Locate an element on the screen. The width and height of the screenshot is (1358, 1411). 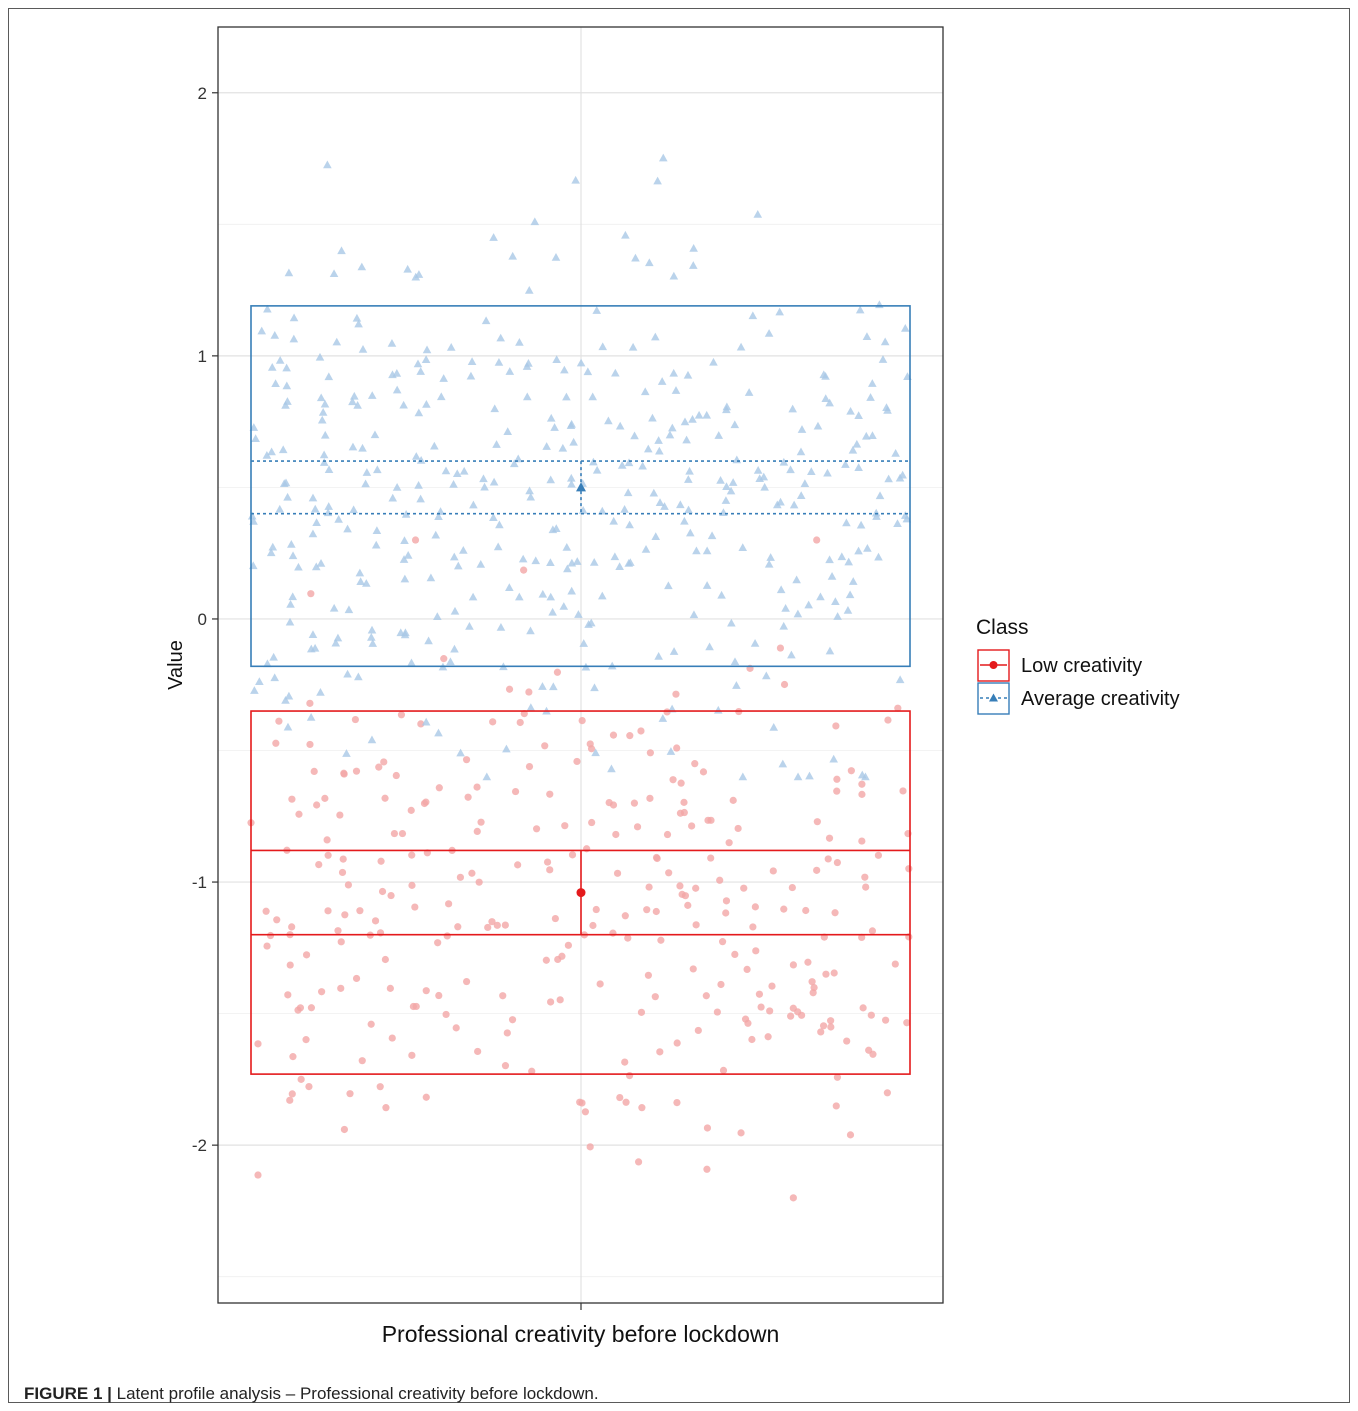
caption-label: FIGURE 1 | is located at coordinates (68, 1393).